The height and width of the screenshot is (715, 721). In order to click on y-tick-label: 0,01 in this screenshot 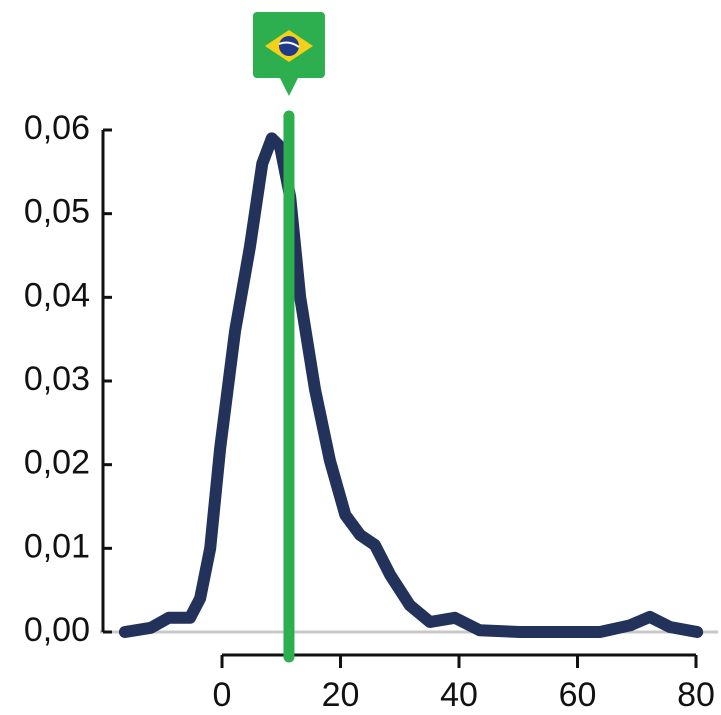, I will do `click(57, 546)`.